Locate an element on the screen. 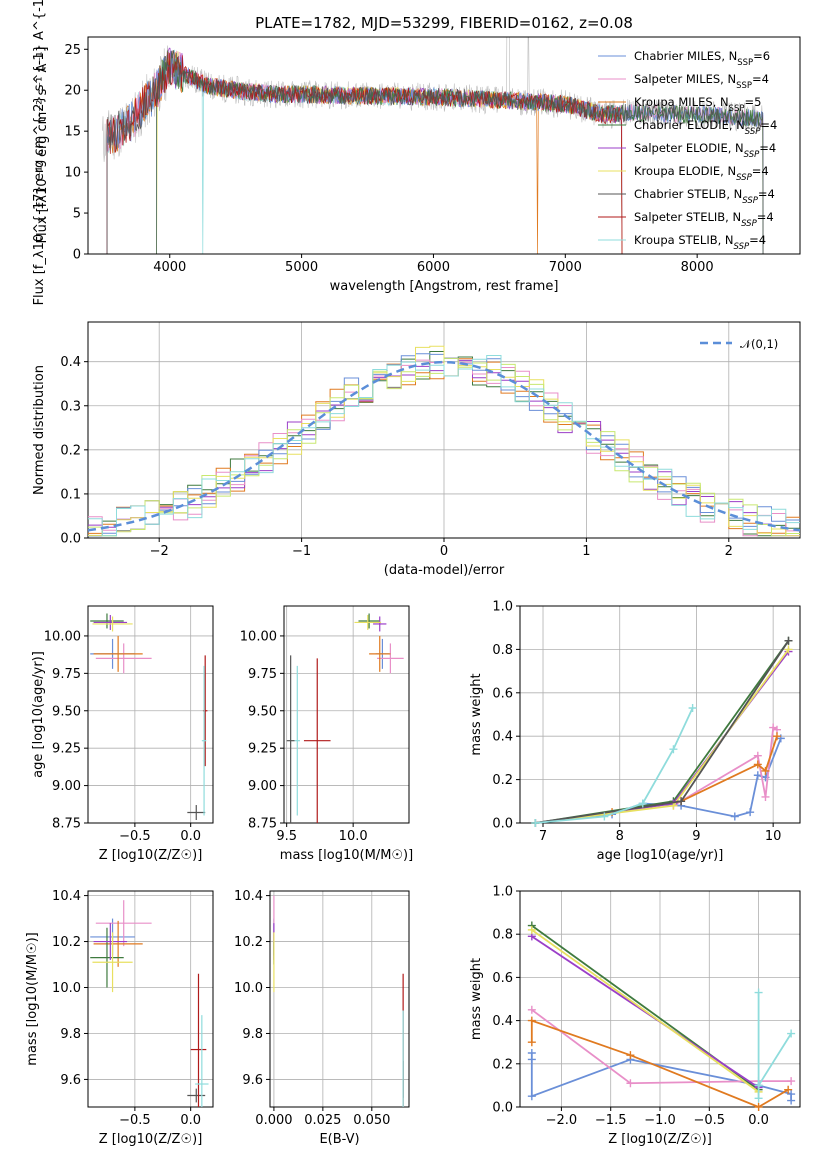  mass-vs-ebv-panel: 0.000 0.025 0.050 9.6 9.8 10.0 10.2 10.4 E(B-V) is located at coordinates (322, 1018).